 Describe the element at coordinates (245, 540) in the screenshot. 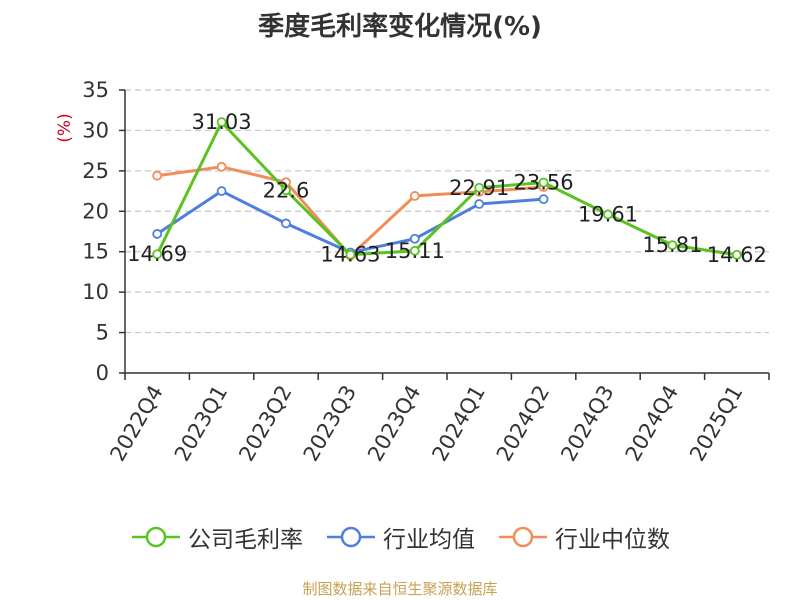

I see `legend-label-company: 公司毛利率` at that location.